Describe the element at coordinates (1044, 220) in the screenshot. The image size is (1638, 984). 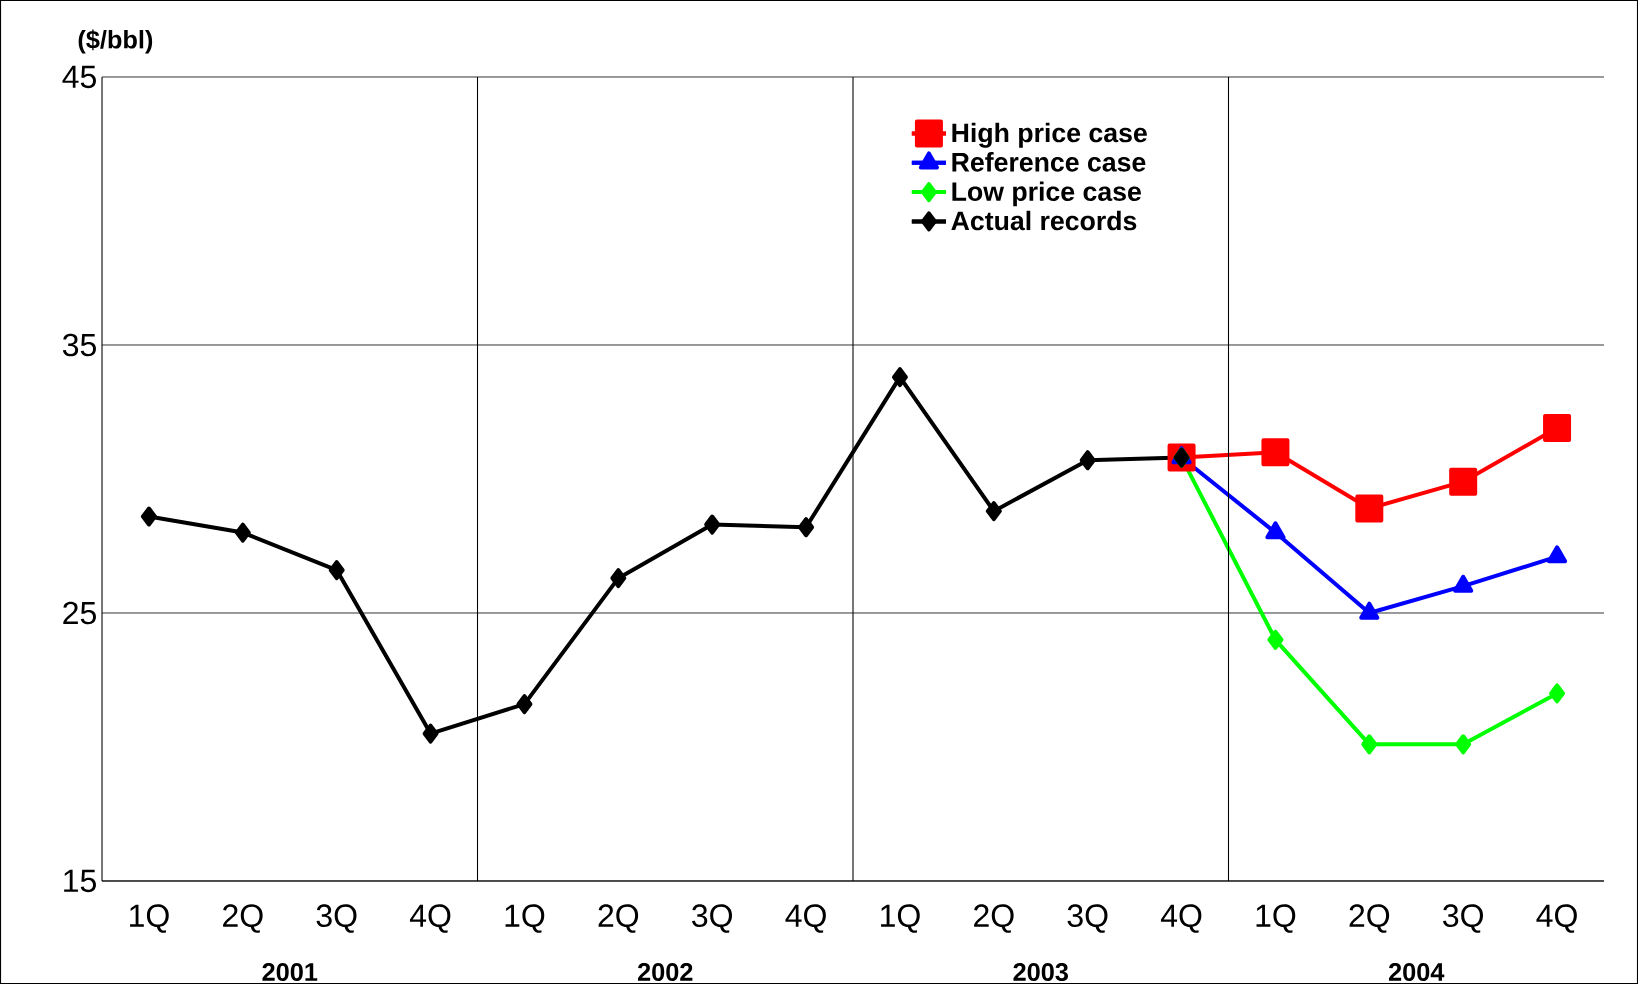
I see `legend-label: Actual records` at that location.